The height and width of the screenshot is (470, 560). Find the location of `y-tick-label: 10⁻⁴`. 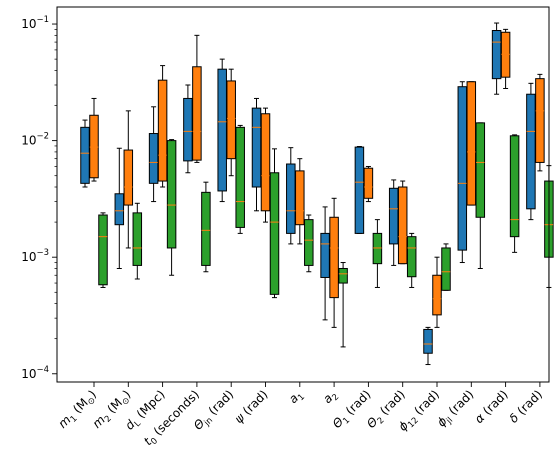

y-tick-label: 10⁻⁴ is located at coordinates (35, 373).